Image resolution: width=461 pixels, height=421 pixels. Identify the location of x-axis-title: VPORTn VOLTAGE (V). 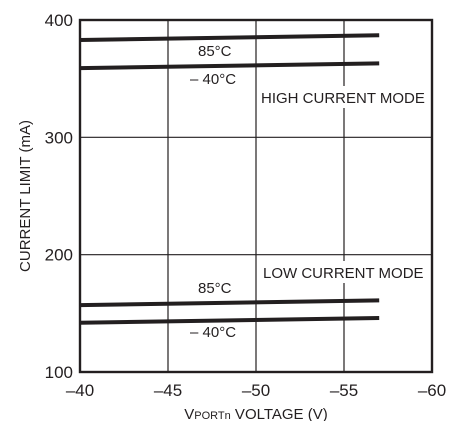
(255, 413).